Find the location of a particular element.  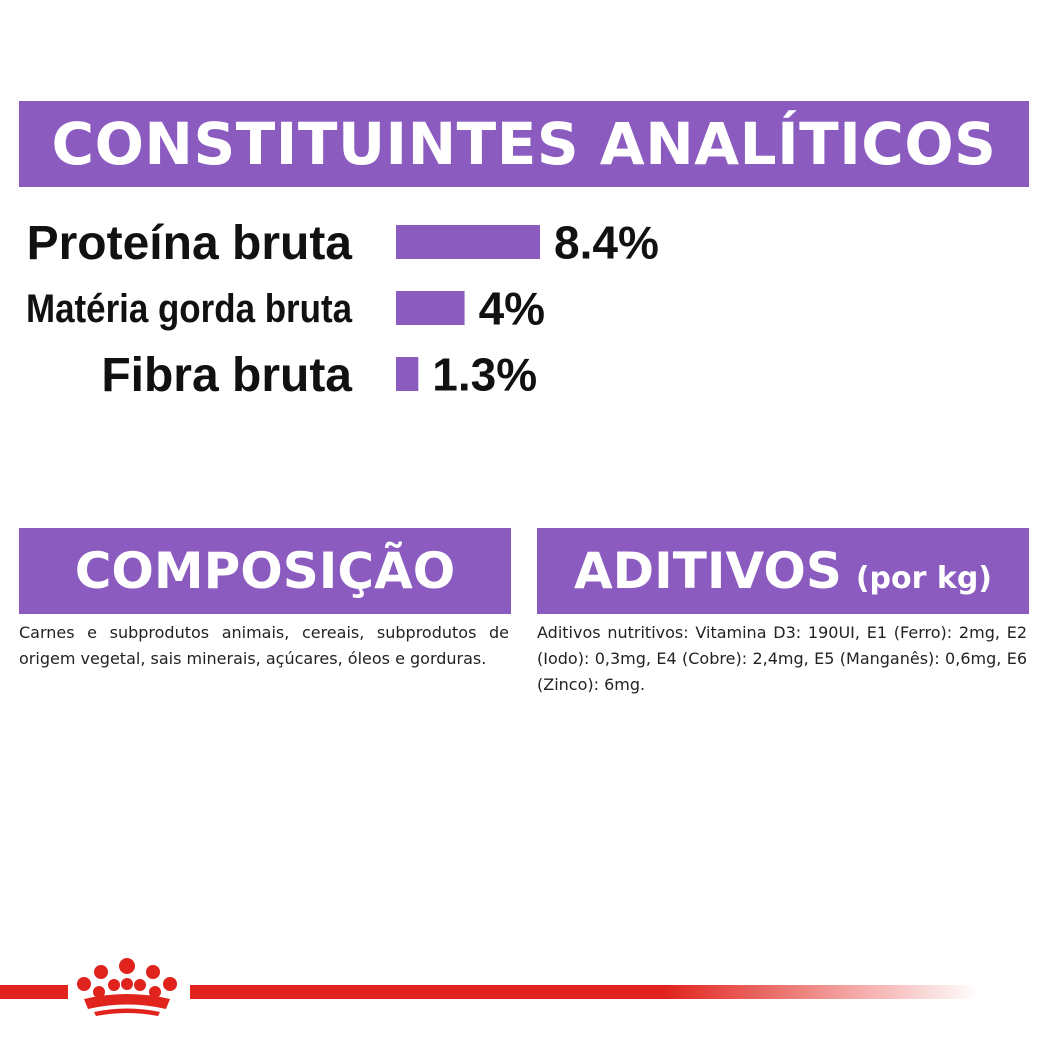

section-banner-analiticos: CONSTITUINTES ANALÍTICOS is located at coordinates (524, 144).